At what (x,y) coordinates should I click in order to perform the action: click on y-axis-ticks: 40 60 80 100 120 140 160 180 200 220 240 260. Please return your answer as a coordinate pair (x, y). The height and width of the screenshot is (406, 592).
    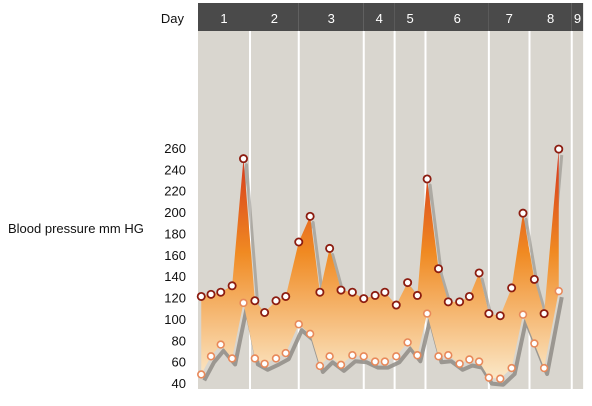
    Looking at the image, I should click on (175, 266).